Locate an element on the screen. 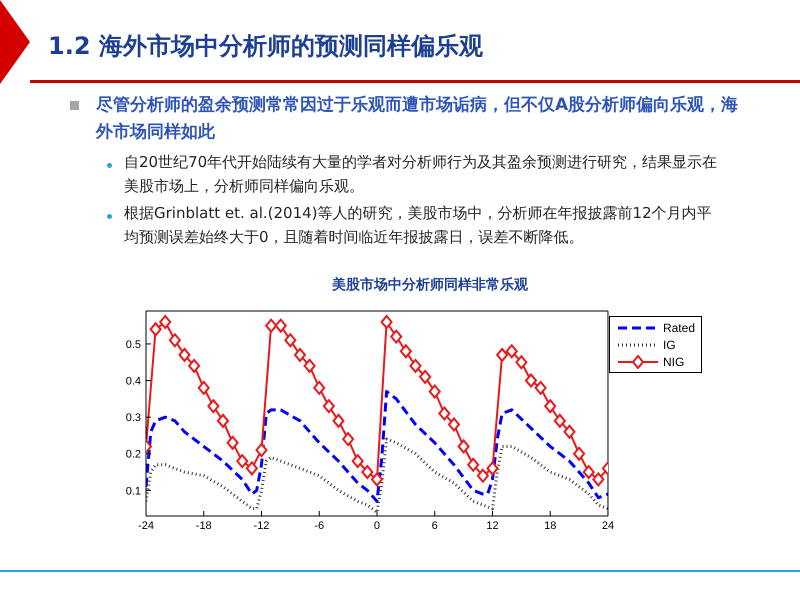 Image resolution: width=800 pixels, height=600 pixels. x-tick-label: 24 is located at coordinates (608, 526).